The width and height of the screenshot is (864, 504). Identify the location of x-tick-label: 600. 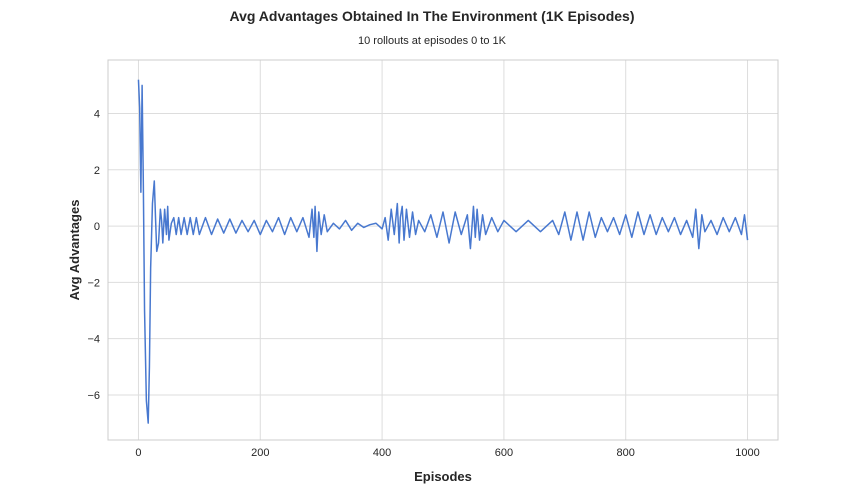
(504, 453).